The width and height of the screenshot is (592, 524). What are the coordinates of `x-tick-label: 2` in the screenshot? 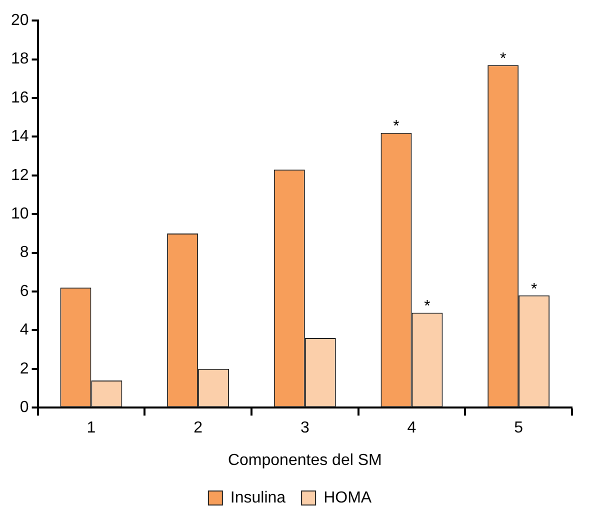 It's located at (198, 428).